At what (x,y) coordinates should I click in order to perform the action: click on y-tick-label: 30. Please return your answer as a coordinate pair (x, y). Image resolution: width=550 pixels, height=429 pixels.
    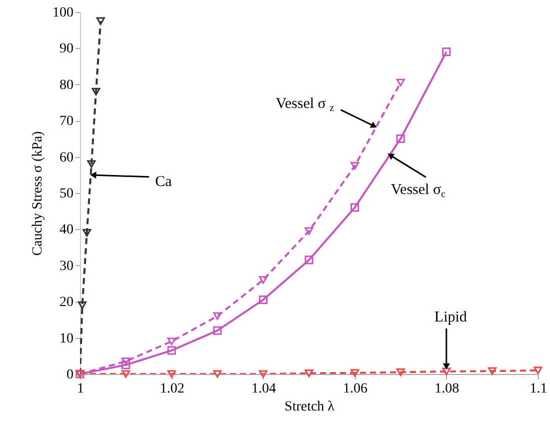
    Looking at the image, I should click on (67, 266).